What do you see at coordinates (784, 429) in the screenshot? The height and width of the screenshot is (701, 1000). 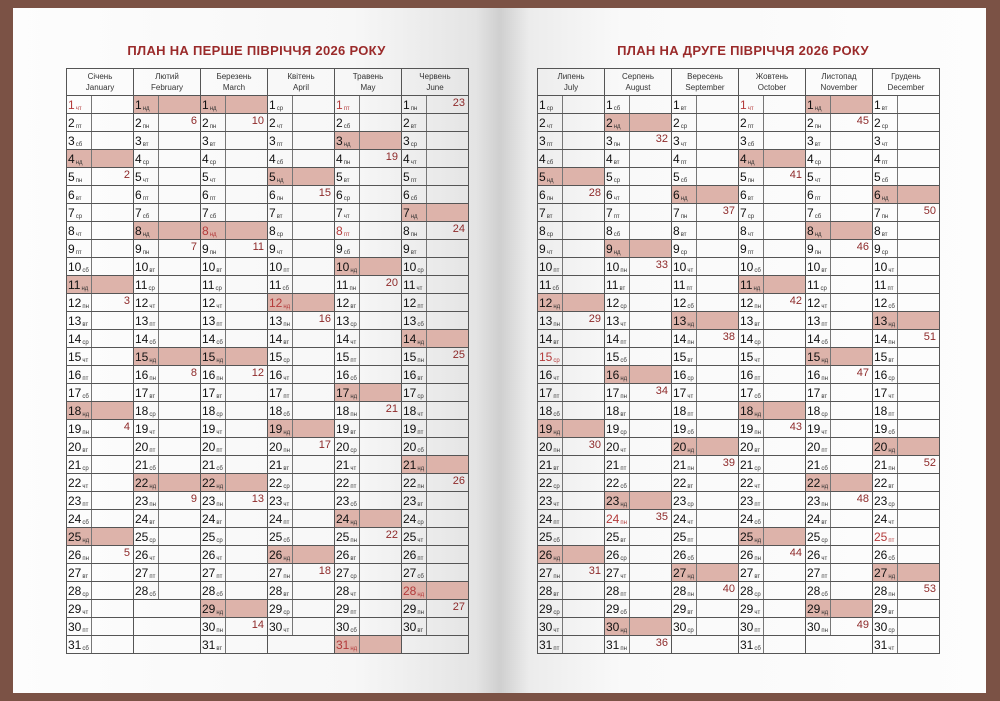 I see `day-note-area: 43` at bounding box center [784, 429].